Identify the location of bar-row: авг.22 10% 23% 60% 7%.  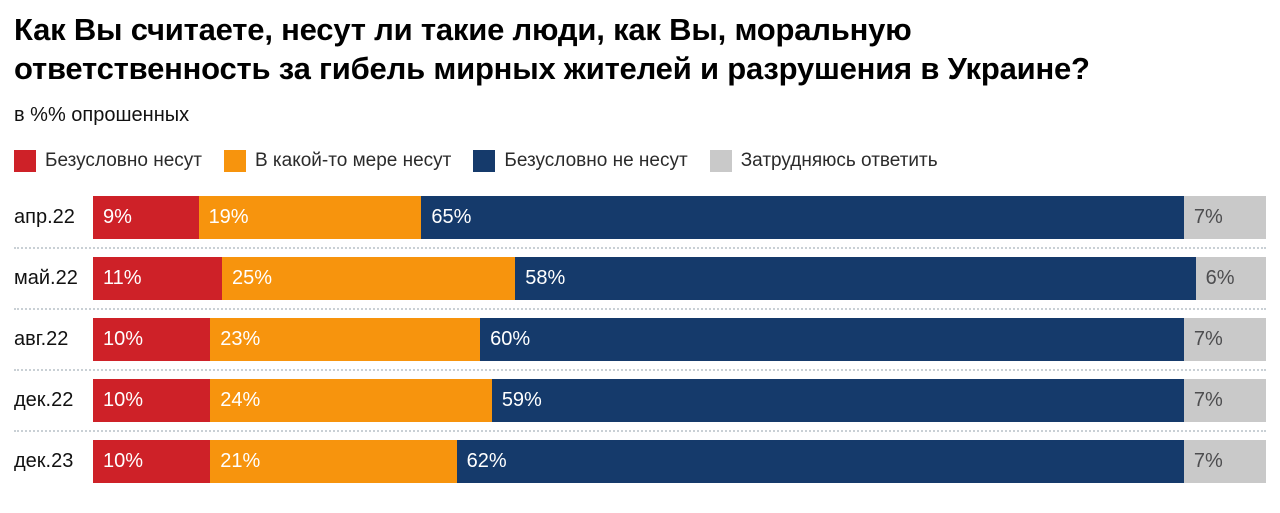
(640, 340).